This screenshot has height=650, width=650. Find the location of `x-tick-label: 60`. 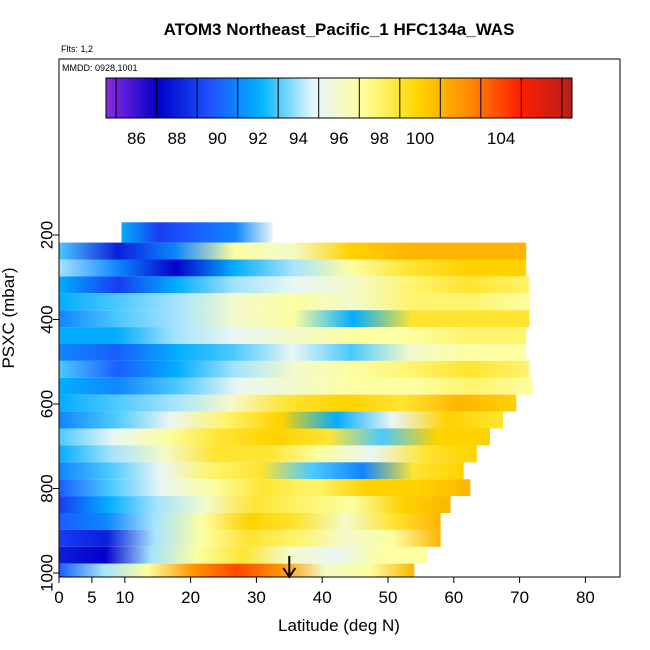

x-tick-label: 60 is located at coordinates (453, 597).